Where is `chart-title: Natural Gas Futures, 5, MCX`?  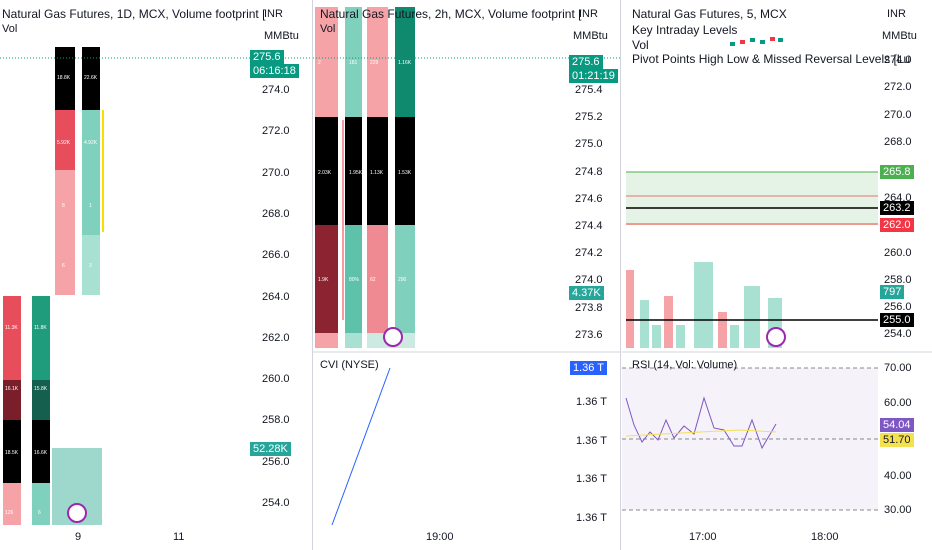 chart-title: Natural Gas Futures, 5, MCX is located at coordinates (709, 14).